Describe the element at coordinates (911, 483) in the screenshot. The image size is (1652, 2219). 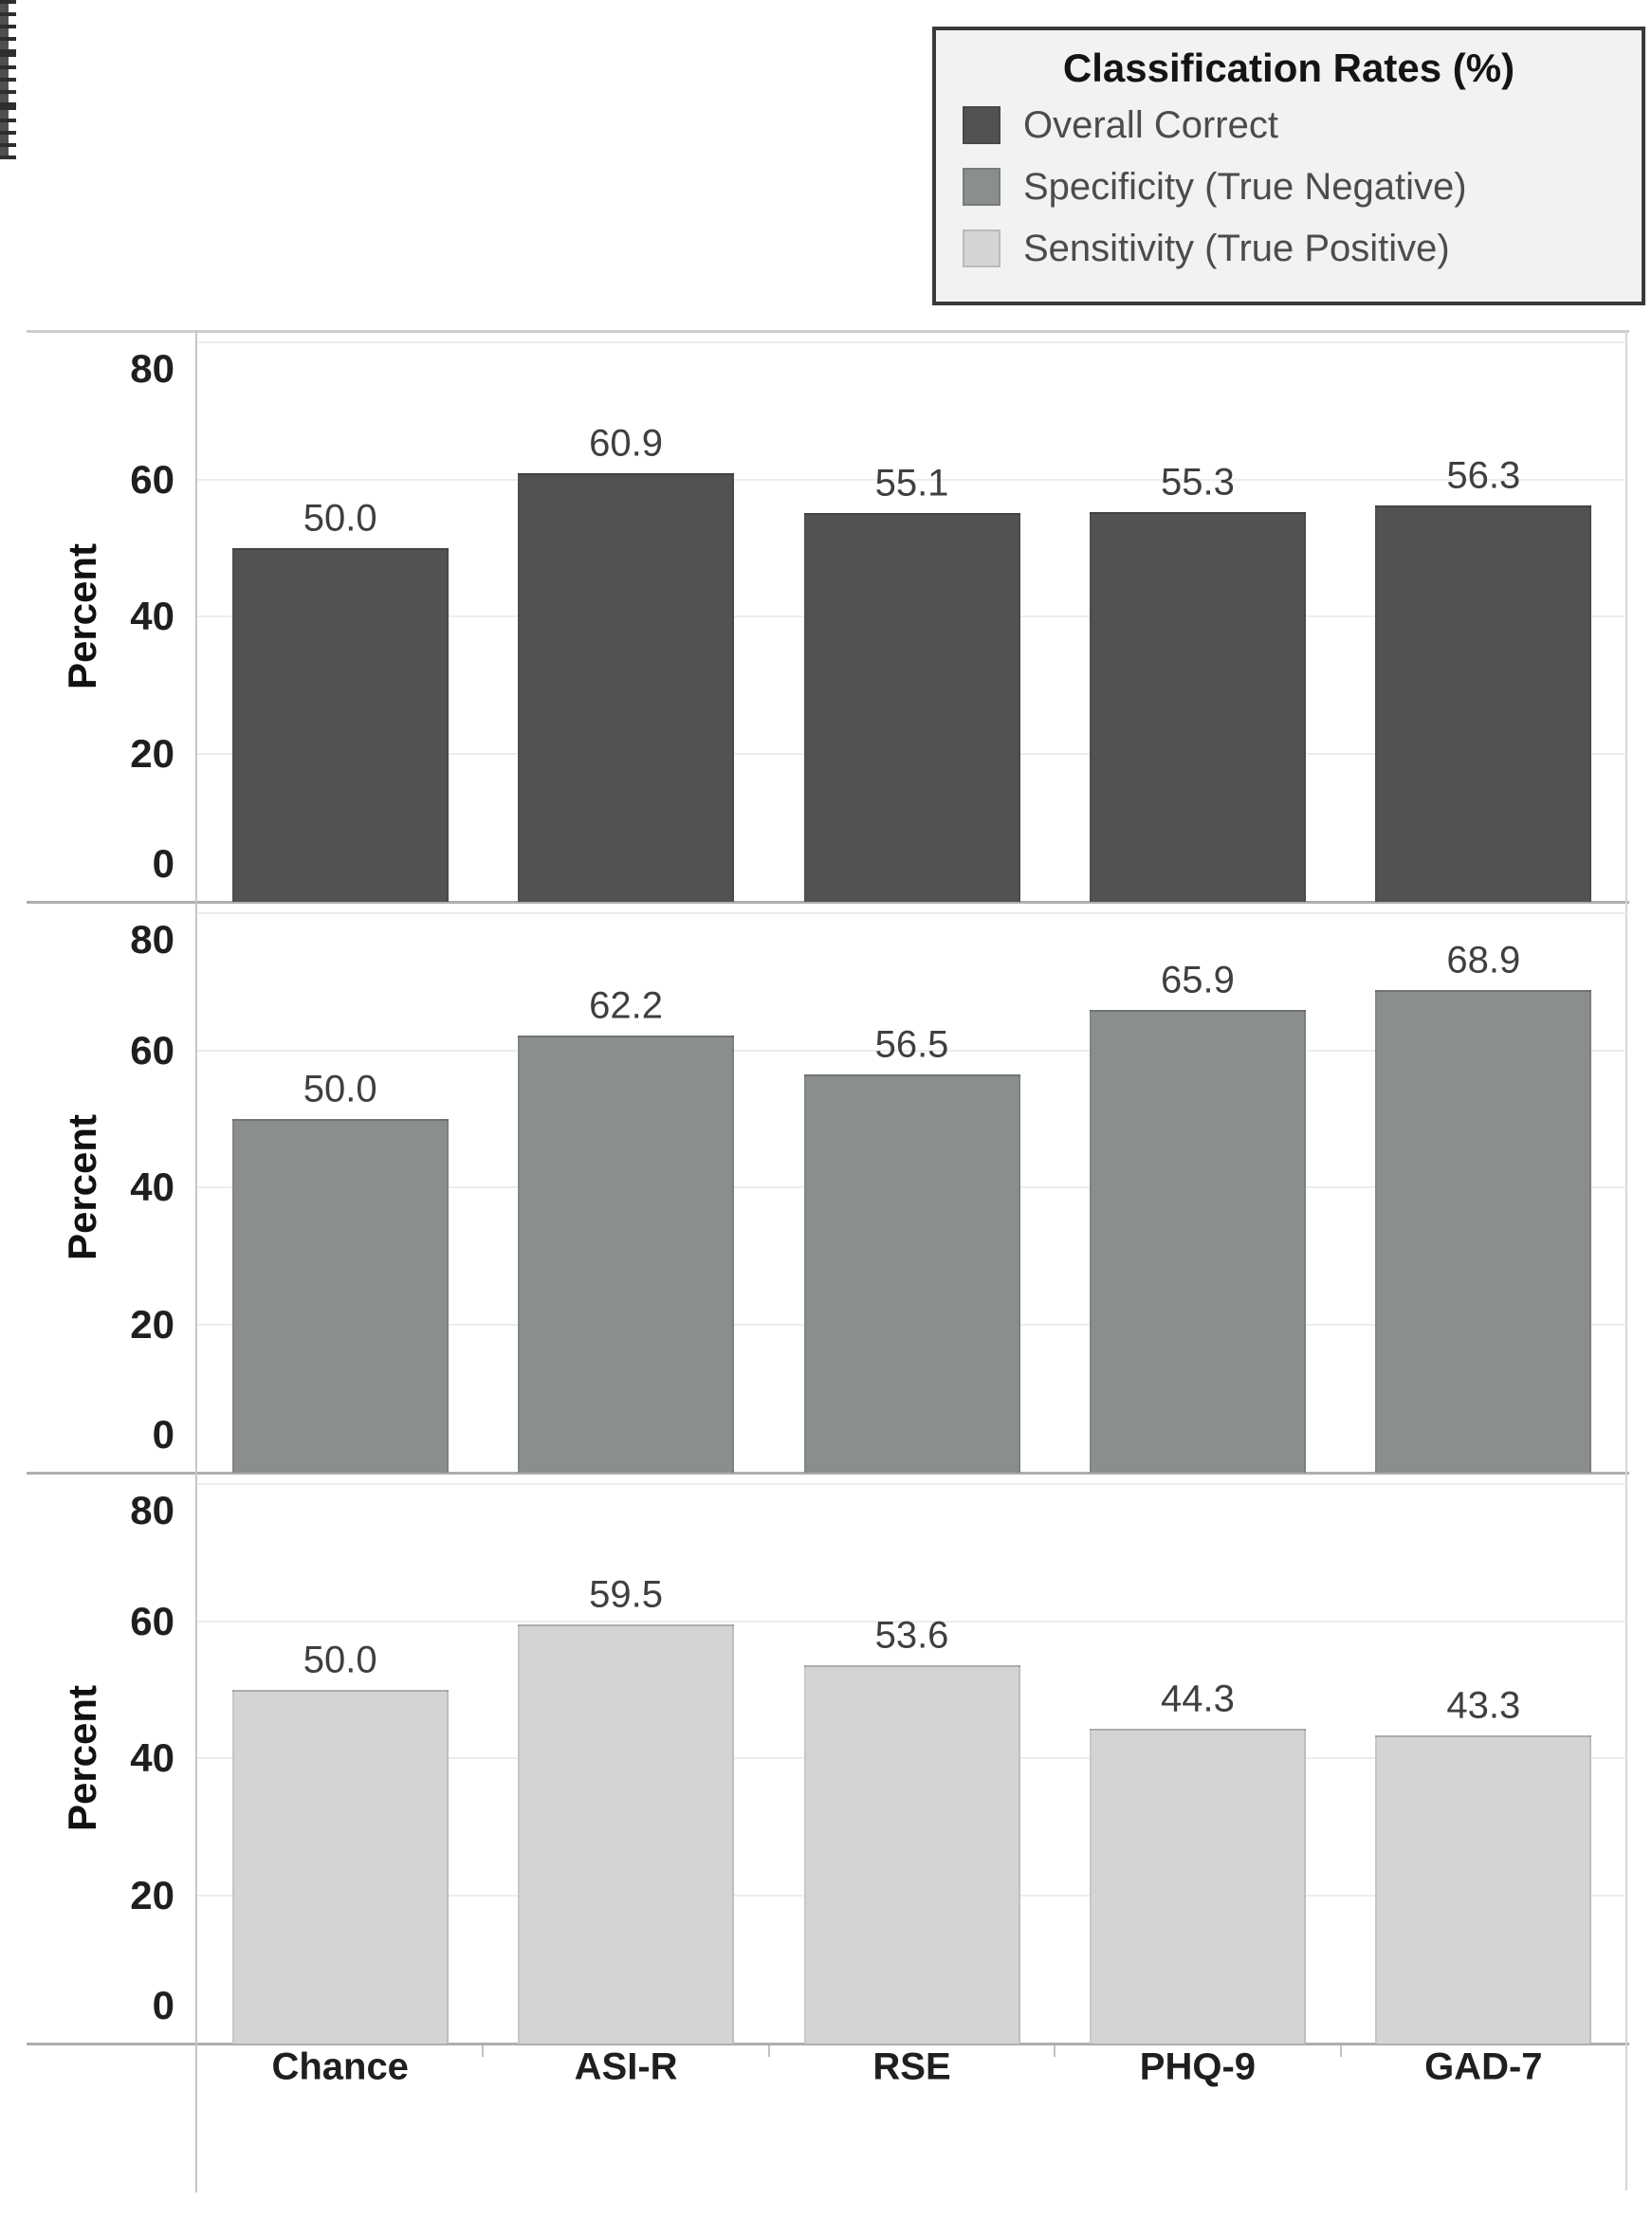
I see `bar-value-label: 55.1` at that location.